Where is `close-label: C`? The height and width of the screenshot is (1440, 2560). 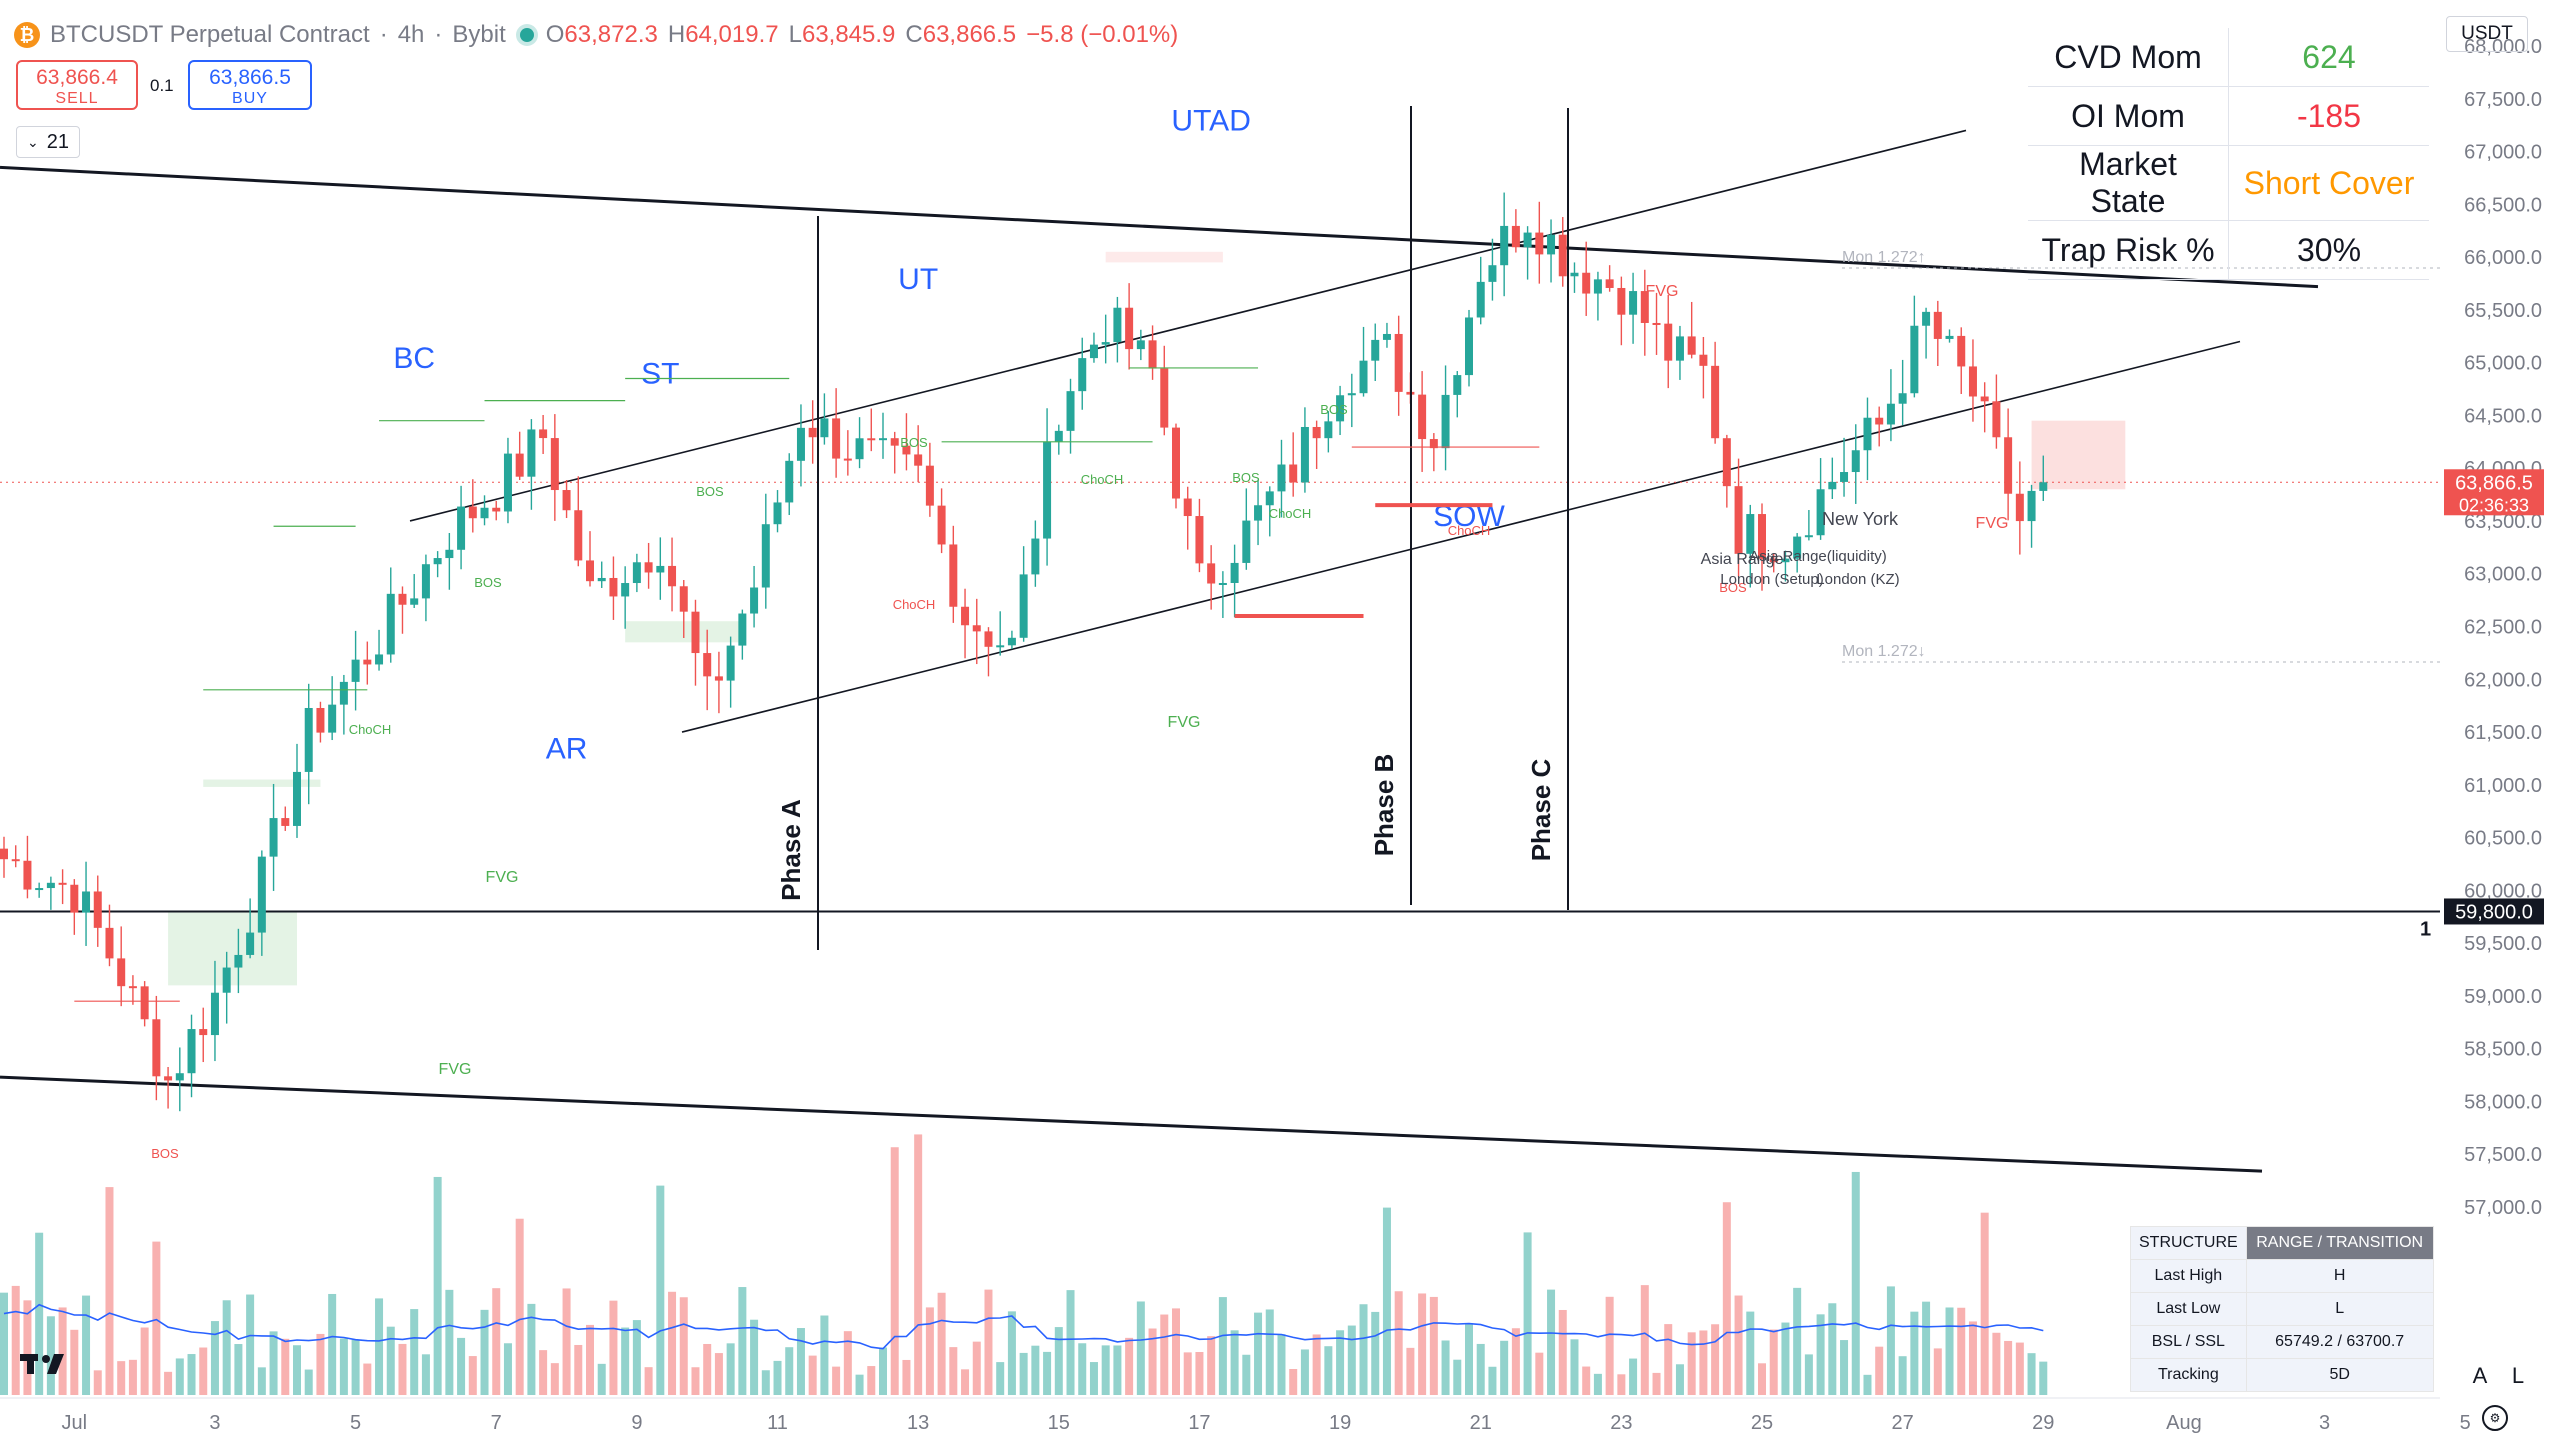
close-label: C is located at coordinates (914, 34).